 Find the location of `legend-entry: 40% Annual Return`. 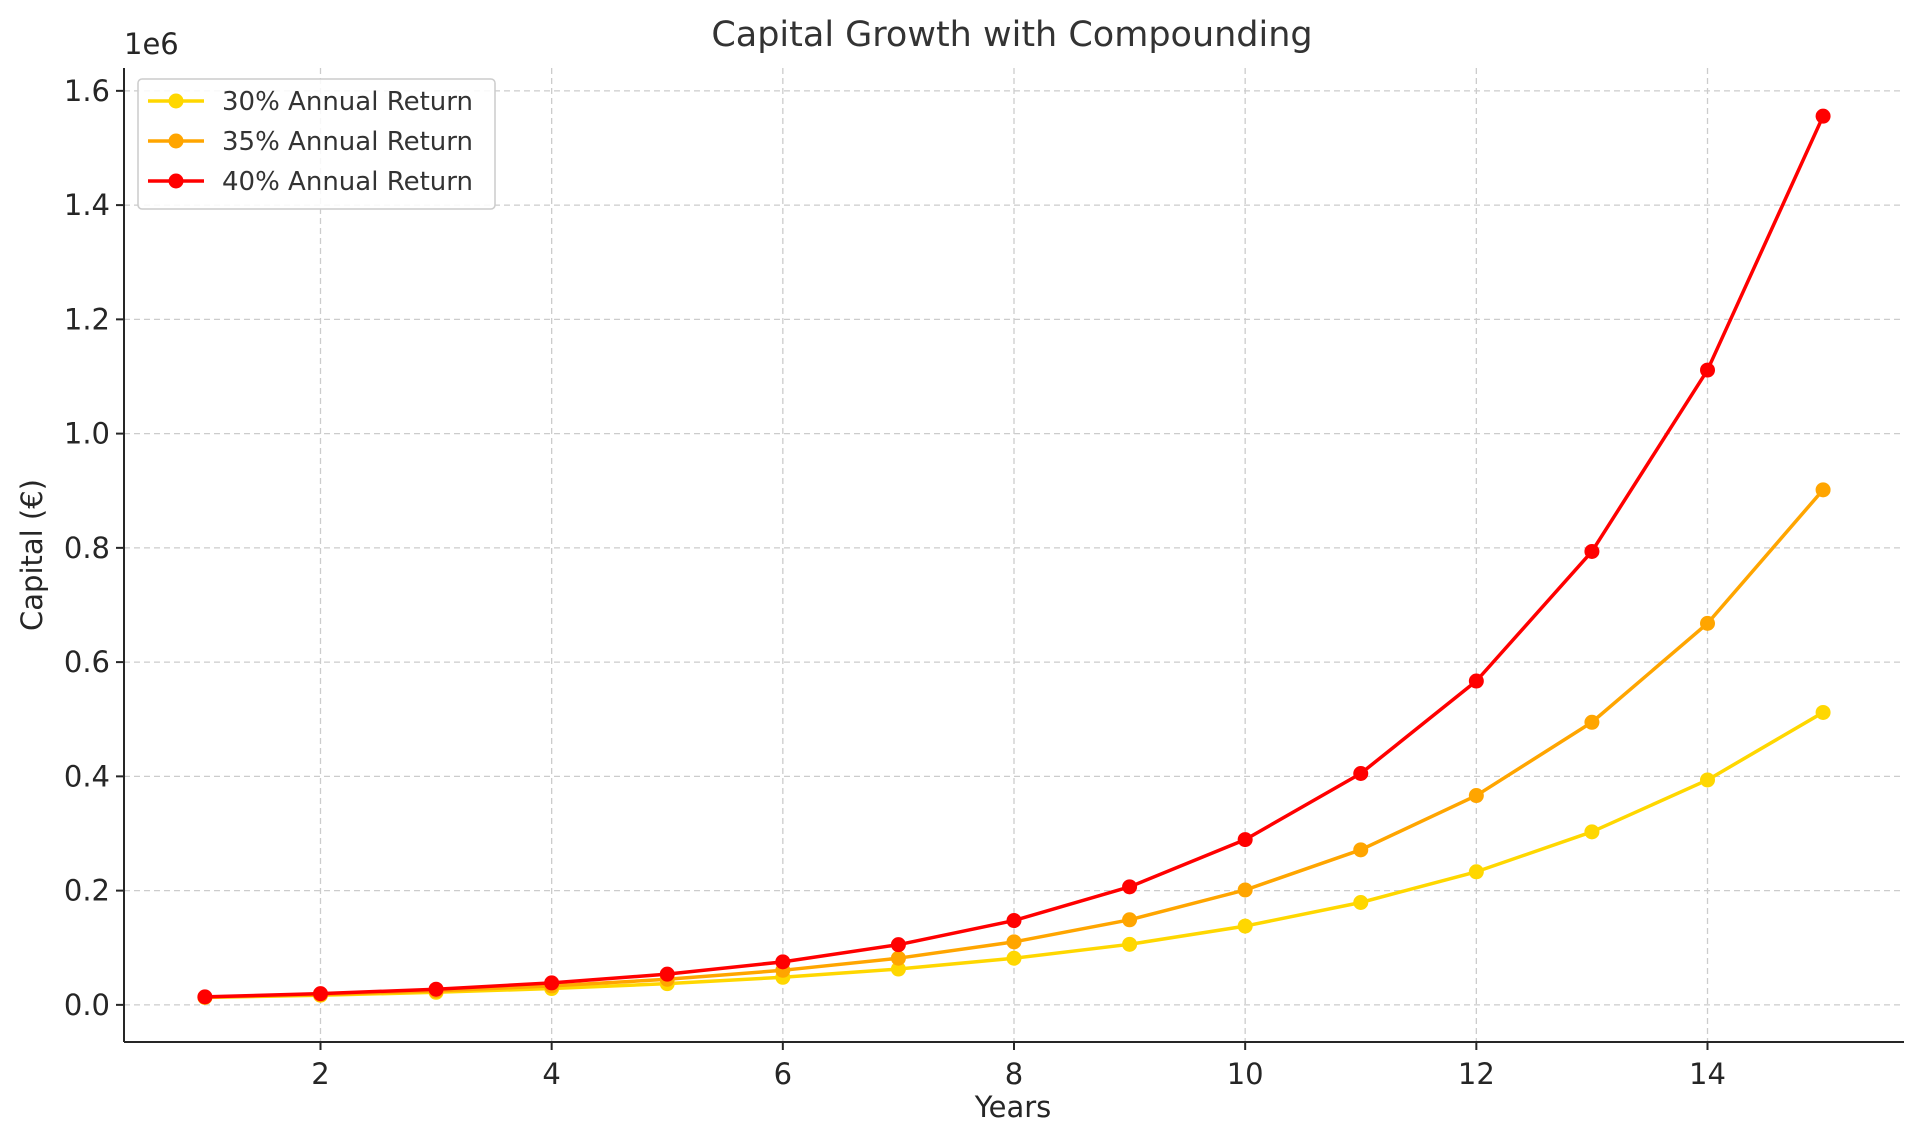

legend-entry: 40% Annual Return is located at coordinates (310, 182).